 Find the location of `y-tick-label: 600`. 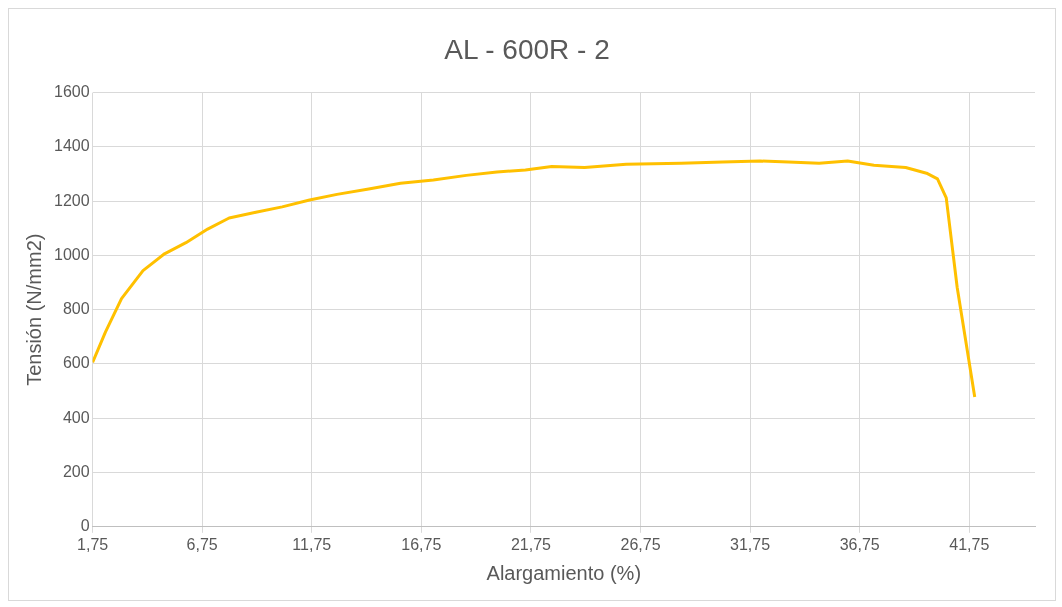

y-tick-label: 600 is located at coordinates (76, 363).